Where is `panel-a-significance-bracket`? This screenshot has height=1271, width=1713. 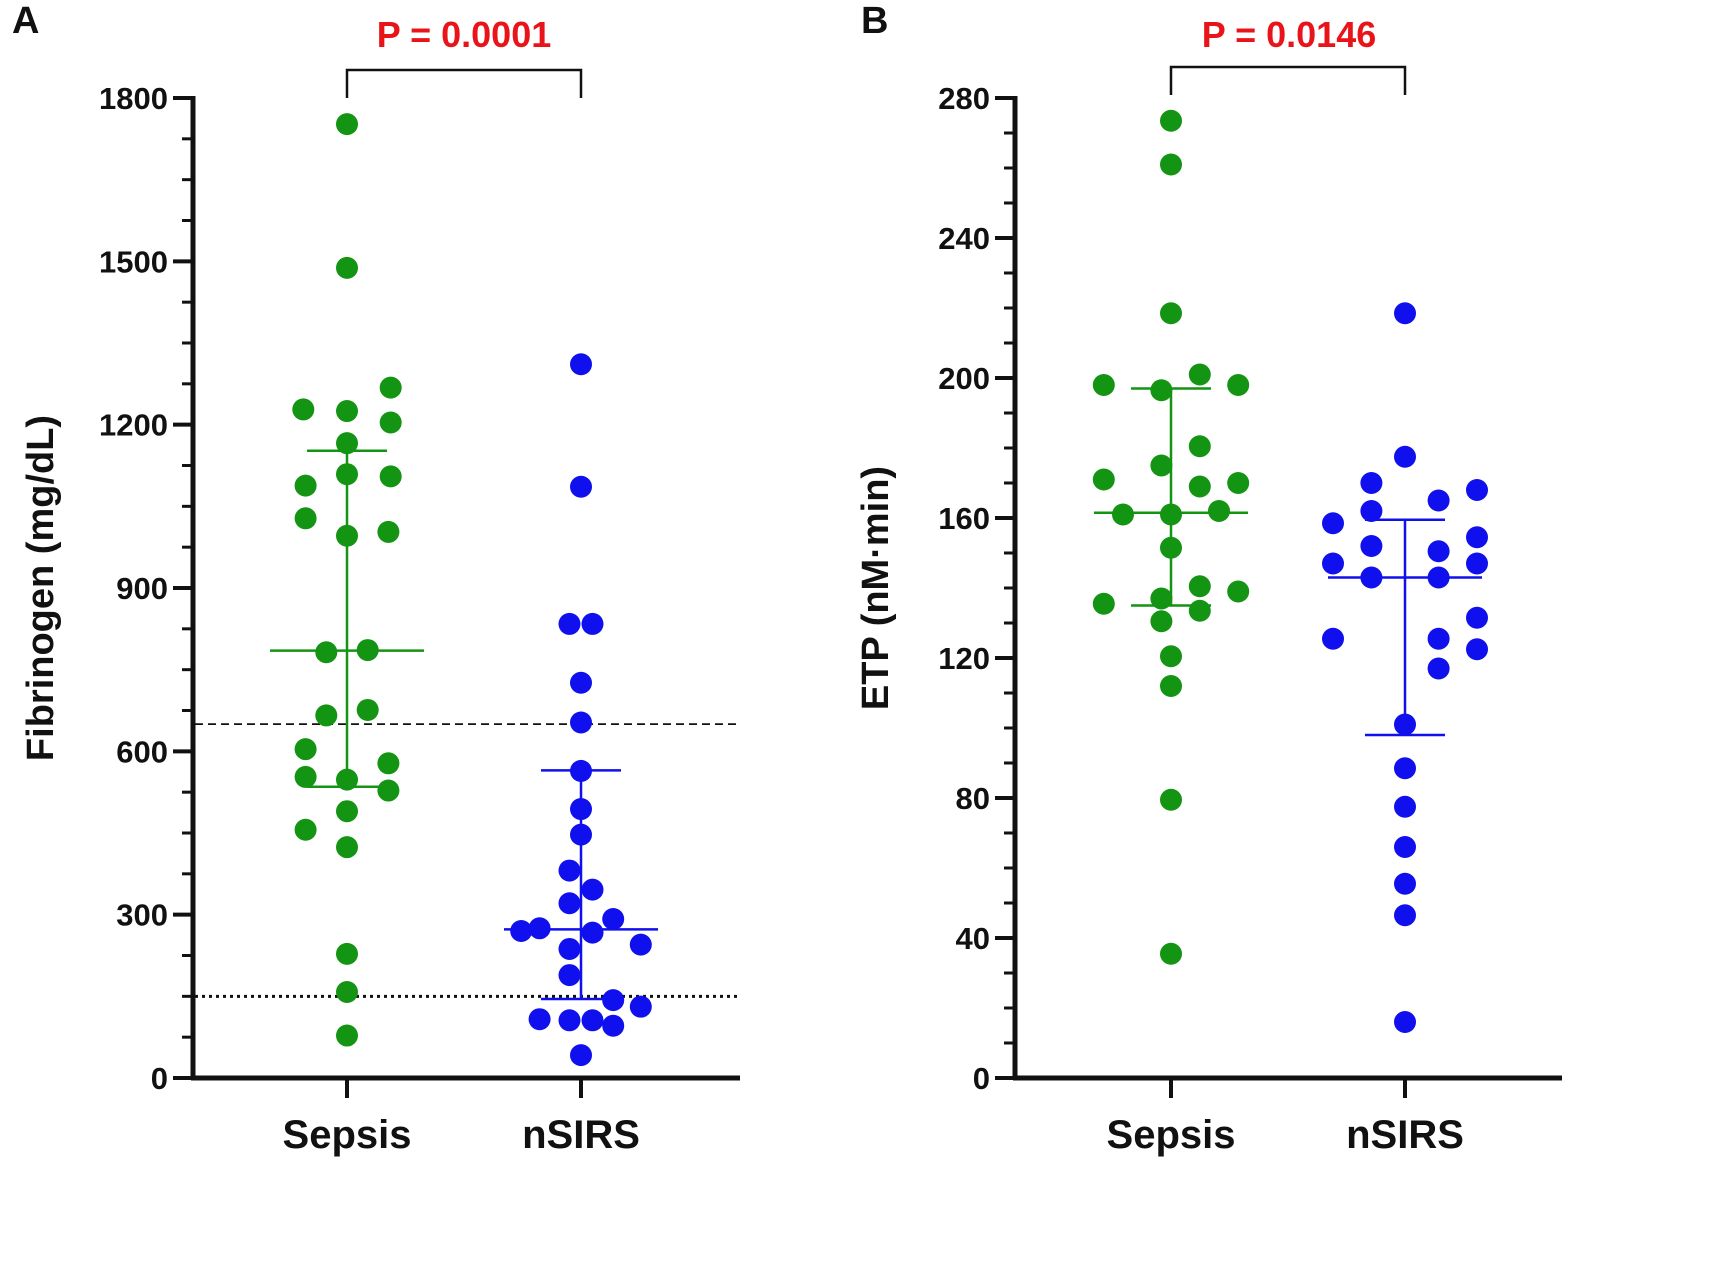 panel-a-significance-bracket is located at coordinates (464, 83).